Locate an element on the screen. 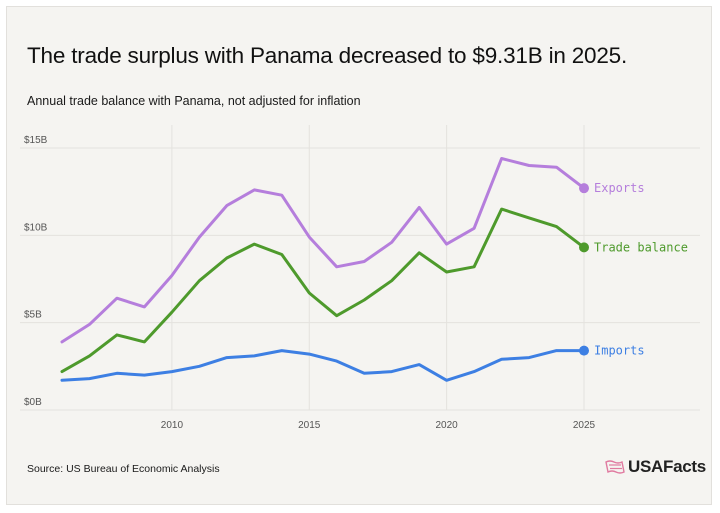  series-end-point-exports is located at coordinates (584, 188).